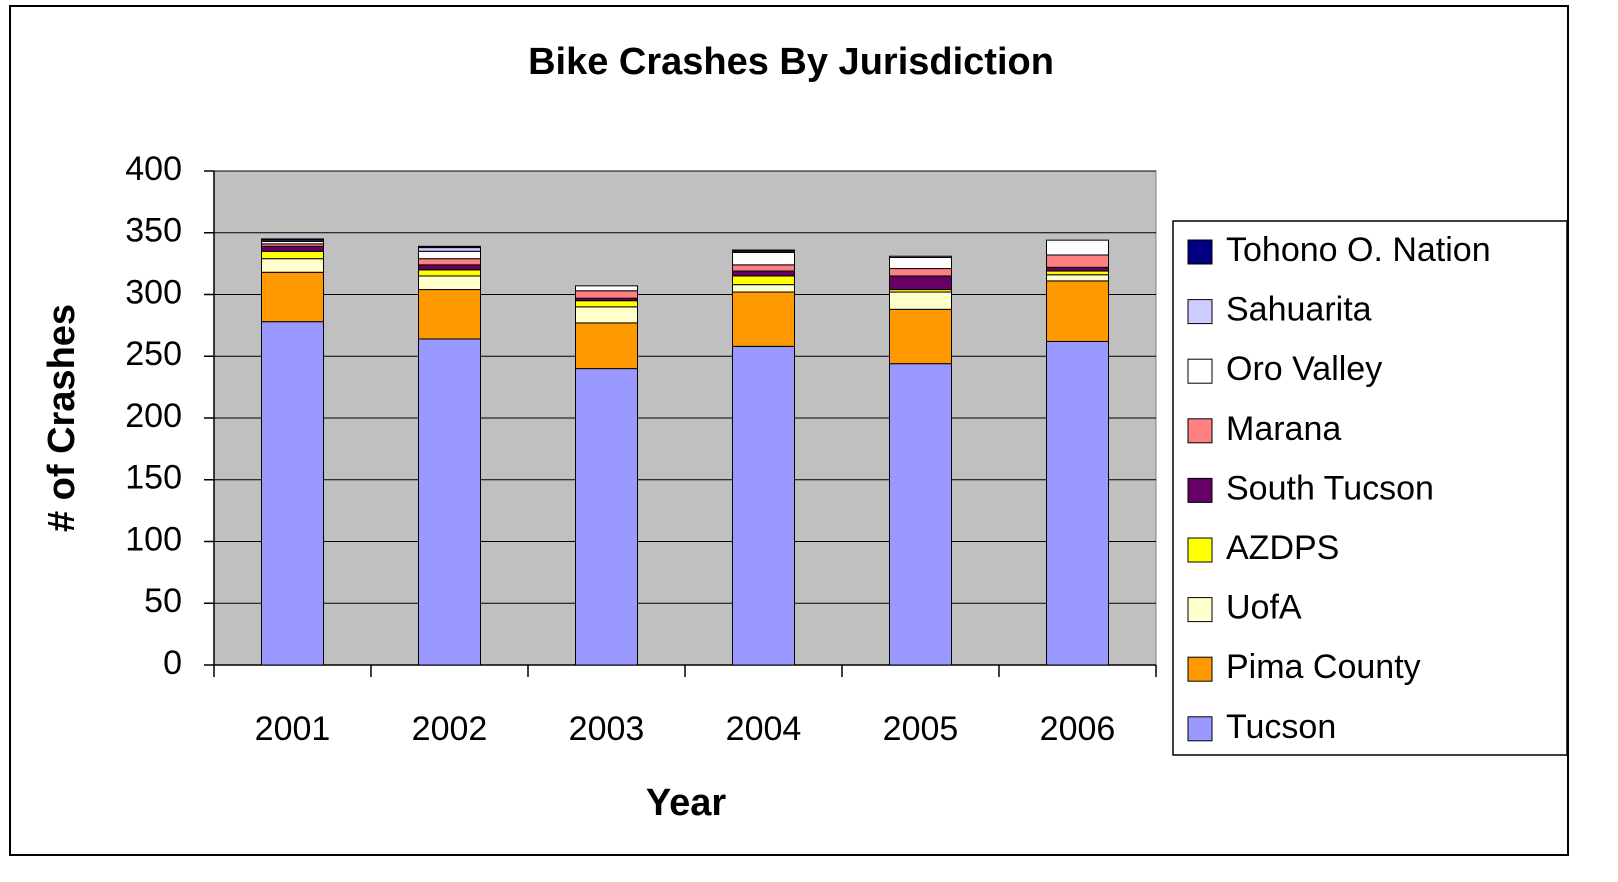 The height and width of the screenshot is (882, 1618). What do you see at coordinates (607, 729) in the screenshot?
I see `x-tick-label: 2003` at bounding box center [607, 729].